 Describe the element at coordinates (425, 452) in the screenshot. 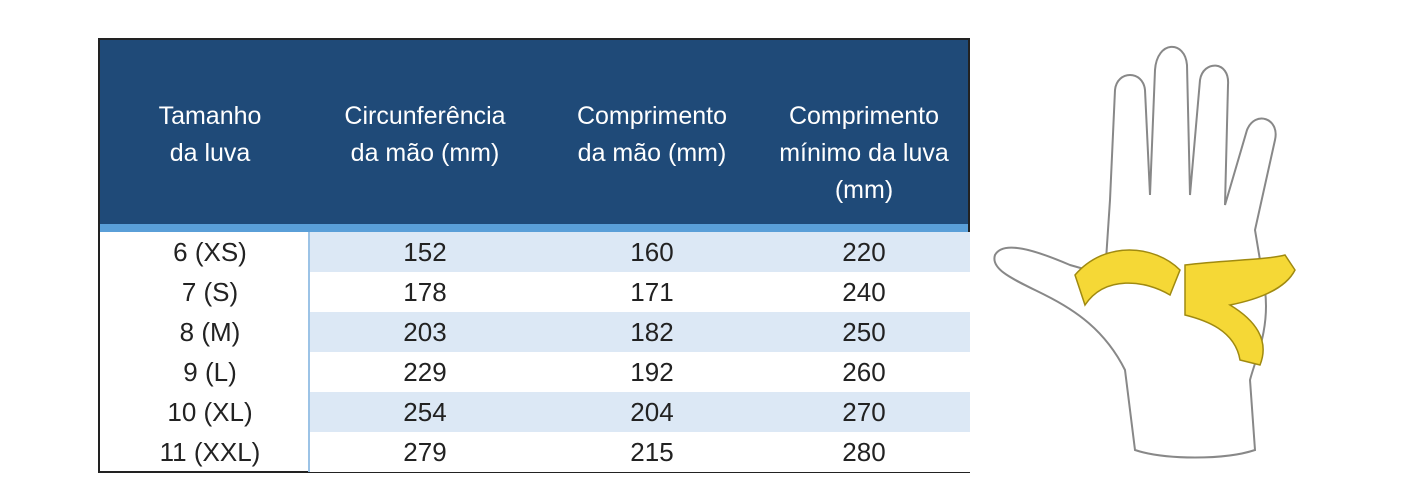

I see `table-cell: 279` at that location.